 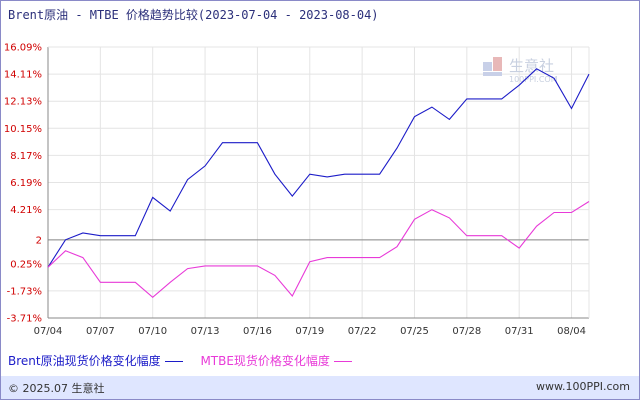 What do you see at coordinates (519, 331) in the screenshot?
I see `x-tick-label: 07/31` at bounding box center [519, 331].